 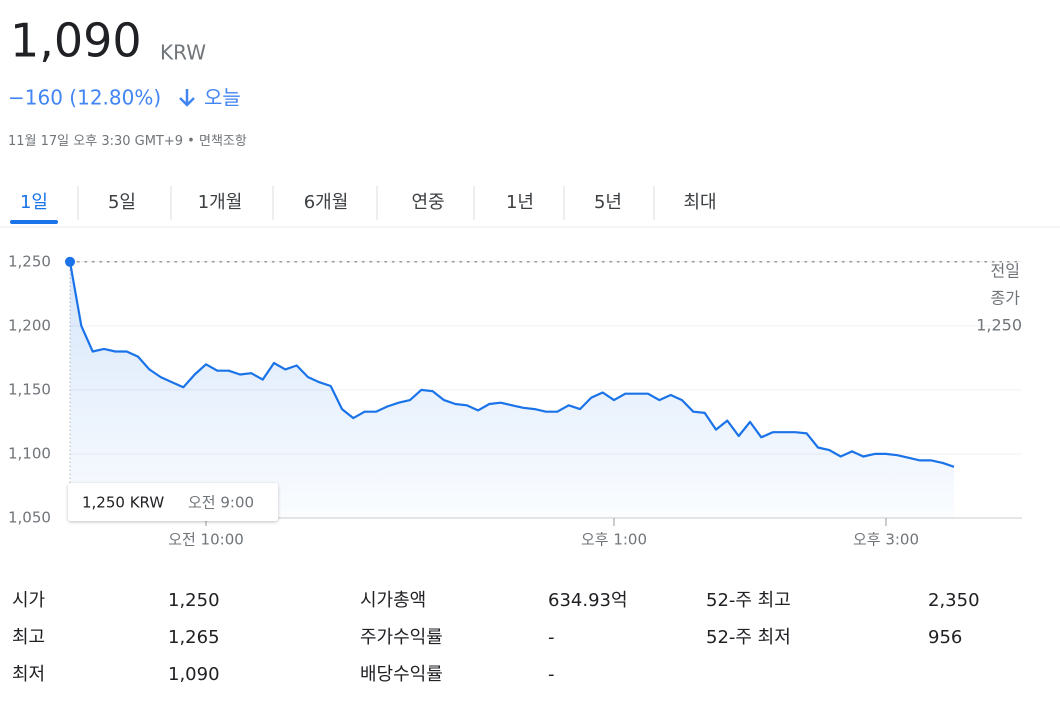 I want to click on stat-label: 시가, so click(x=28, y=600).